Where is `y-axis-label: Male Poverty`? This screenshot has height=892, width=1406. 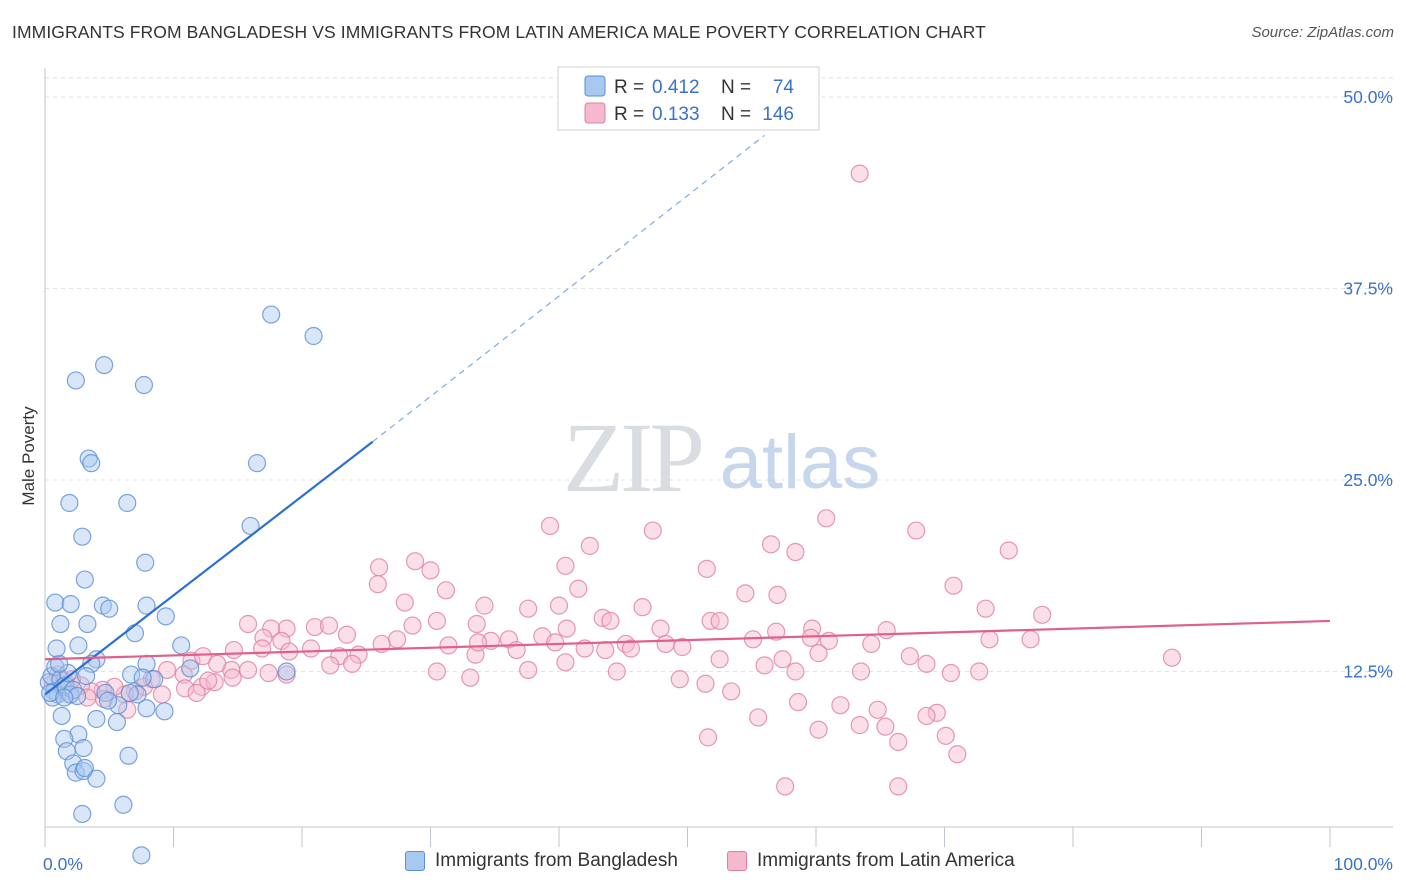
y-axis-label: Male Poverty is located at coordinates (28, 456).